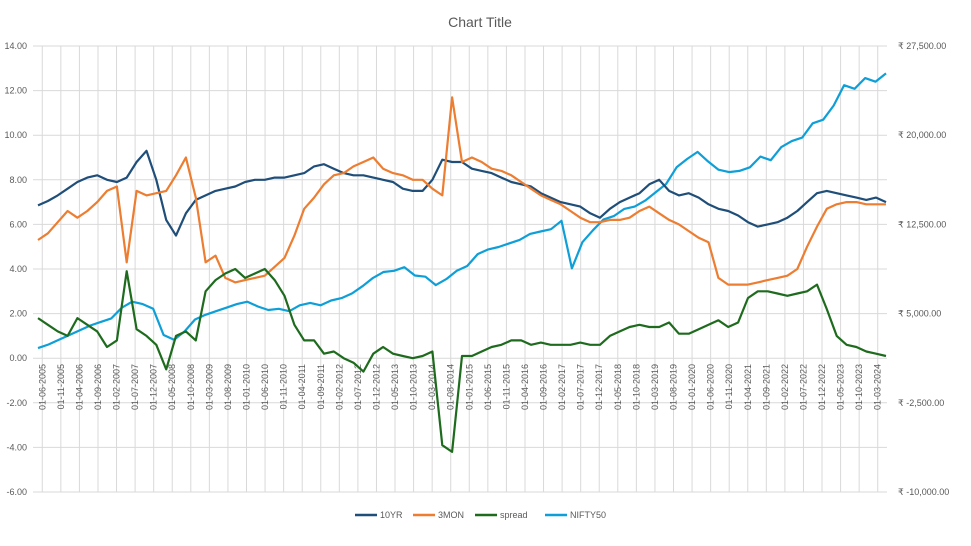  I want to click on x-tick-label: 01-02-2012, so click(339, 387).